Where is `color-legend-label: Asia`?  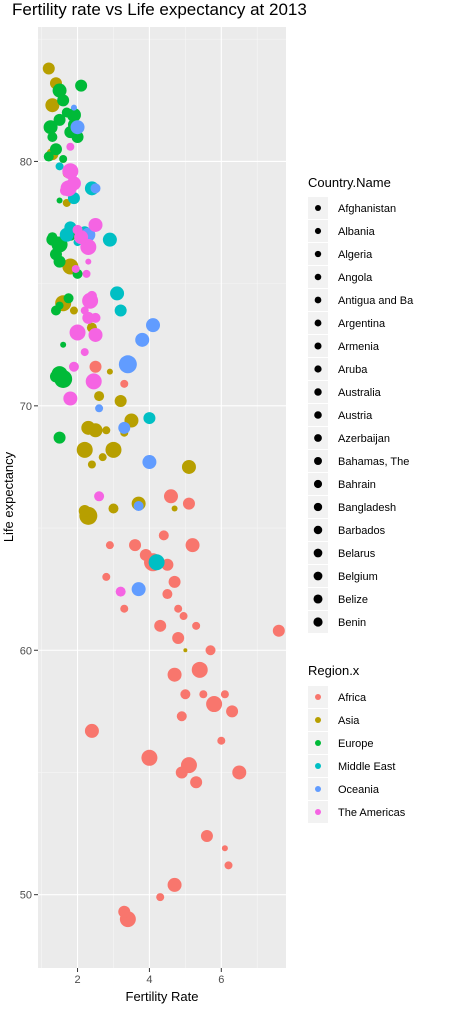
color-legend-label: Asia is located at coordinates (349, 721).